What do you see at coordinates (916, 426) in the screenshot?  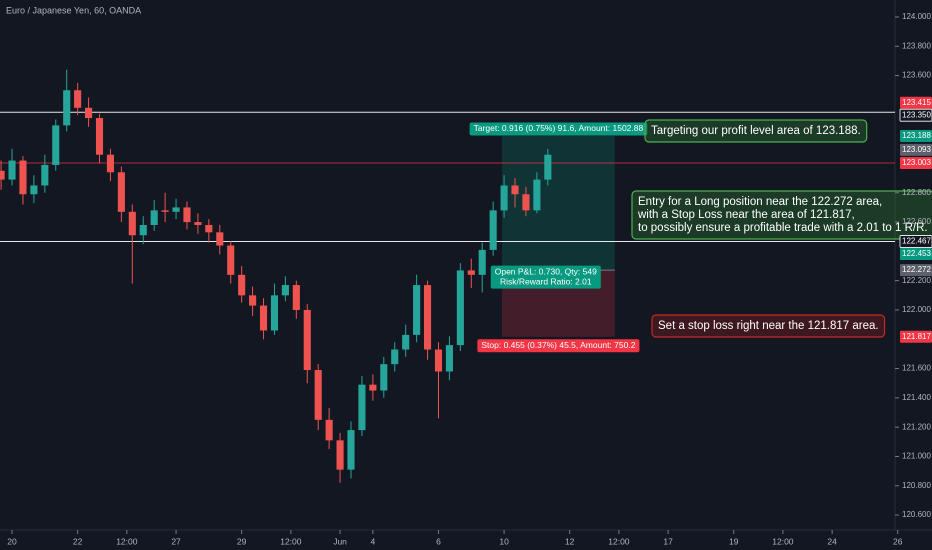 I see `y-tick-label: 121.200` at bounding box center [916, 426].